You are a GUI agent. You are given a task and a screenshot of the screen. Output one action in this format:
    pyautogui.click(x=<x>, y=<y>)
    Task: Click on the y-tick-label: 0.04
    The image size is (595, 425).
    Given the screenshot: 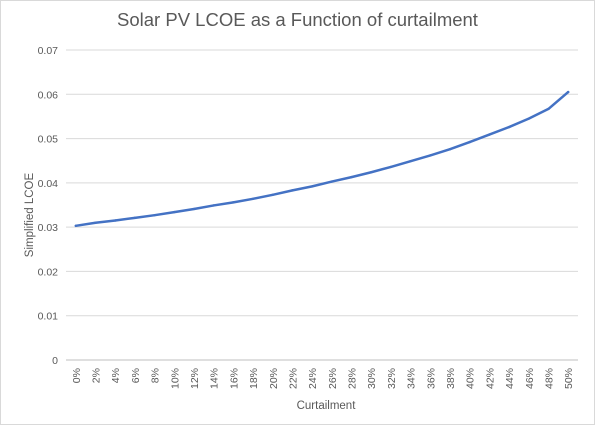 What is the action you would take?
    pyautogui.click(x=48, y=184)
    